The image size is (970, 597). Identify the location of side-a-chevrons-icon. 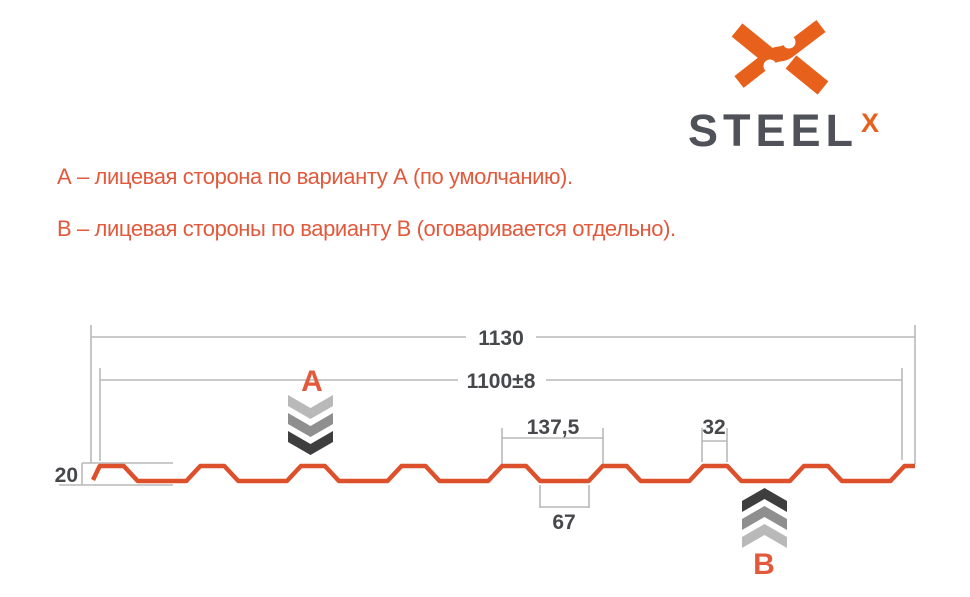
(310, 425).